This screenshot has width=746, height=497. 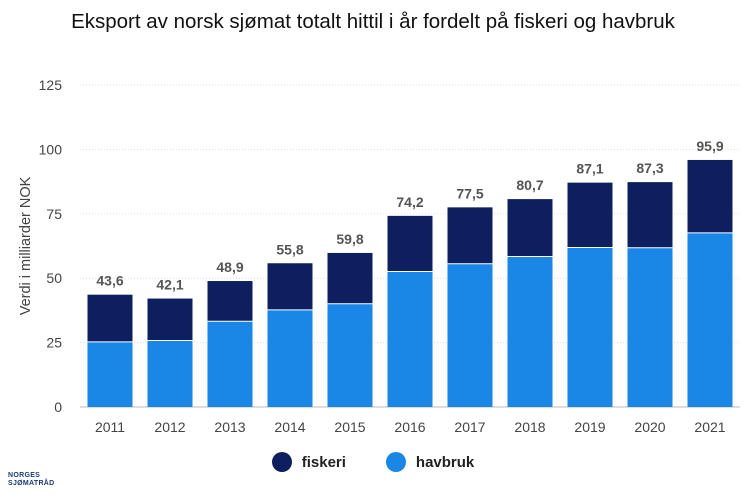 I want to click on x-tick-label: 2020, so click(x=649, y=427).